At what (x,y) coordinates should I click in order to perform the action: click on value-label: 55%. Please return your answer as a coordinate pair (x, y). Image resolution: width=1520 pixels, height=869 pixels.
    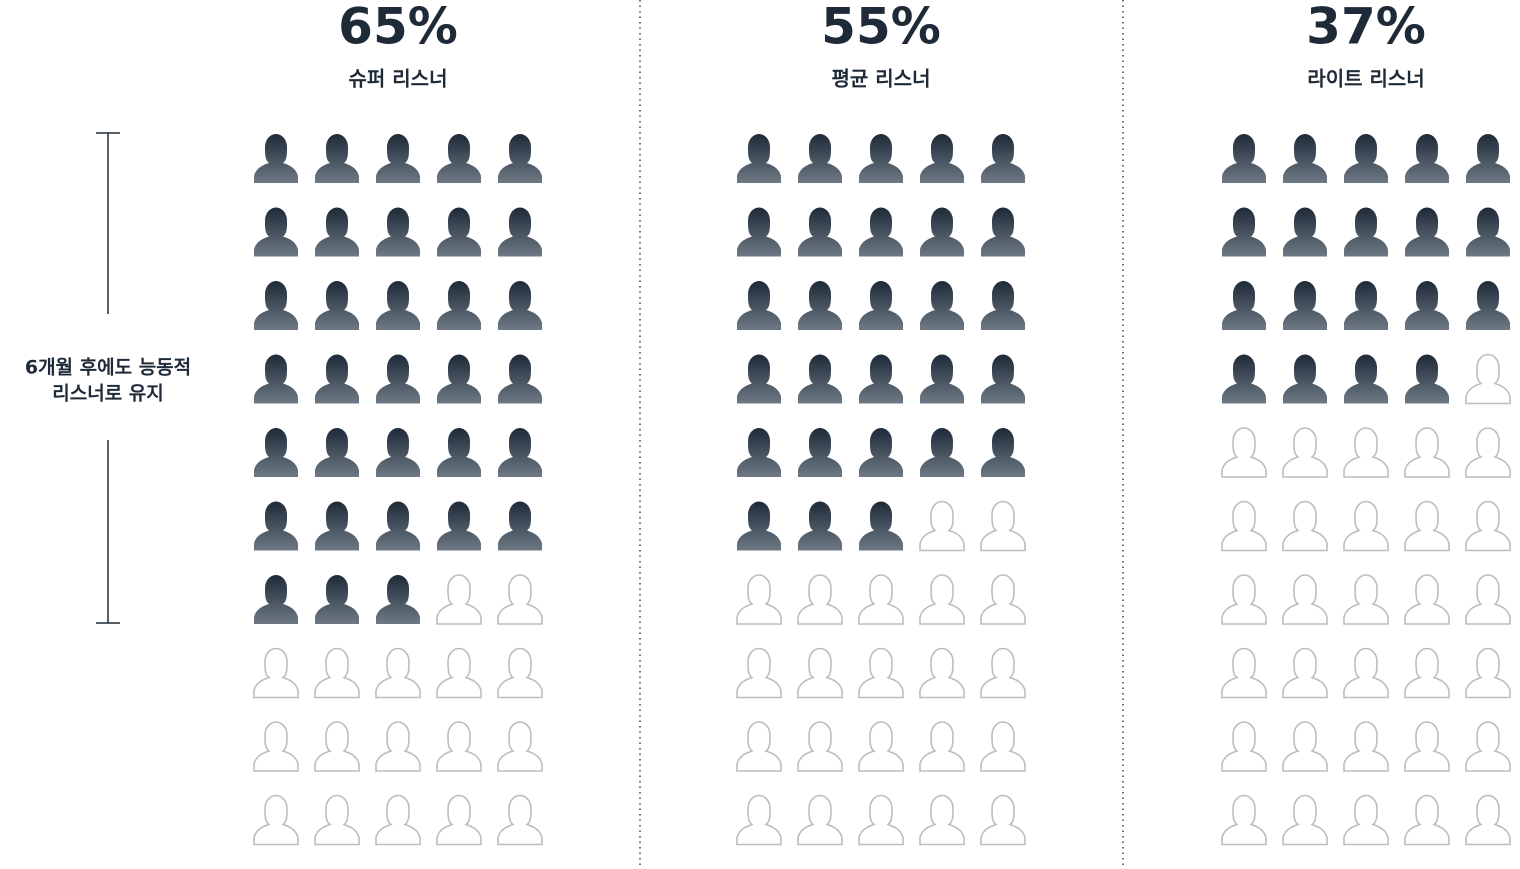
    Looking at the image, I should click on (881, 28).